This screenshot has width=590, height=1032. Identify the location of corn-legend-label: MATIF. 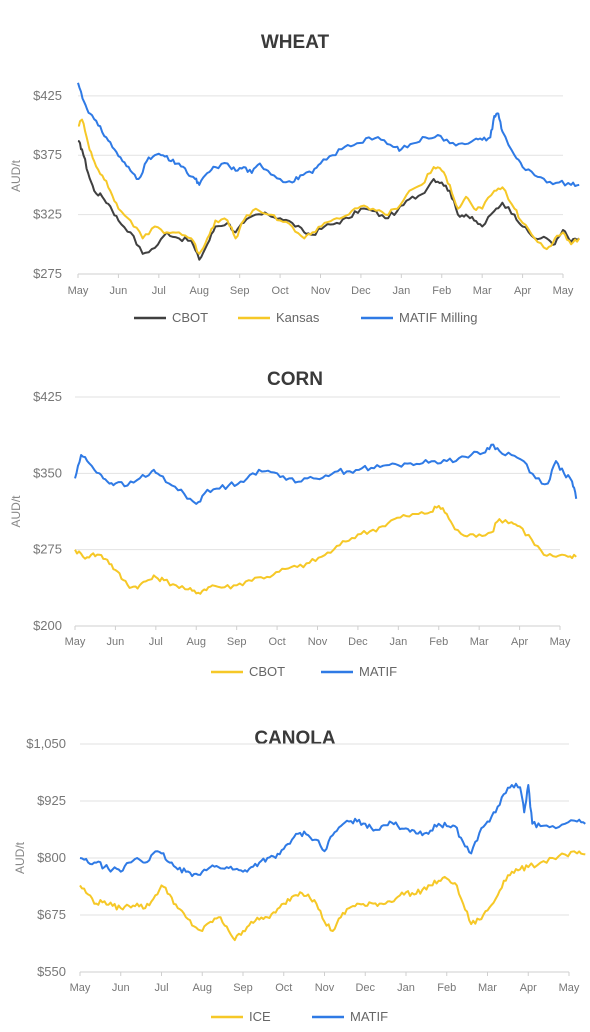
(378, 671).